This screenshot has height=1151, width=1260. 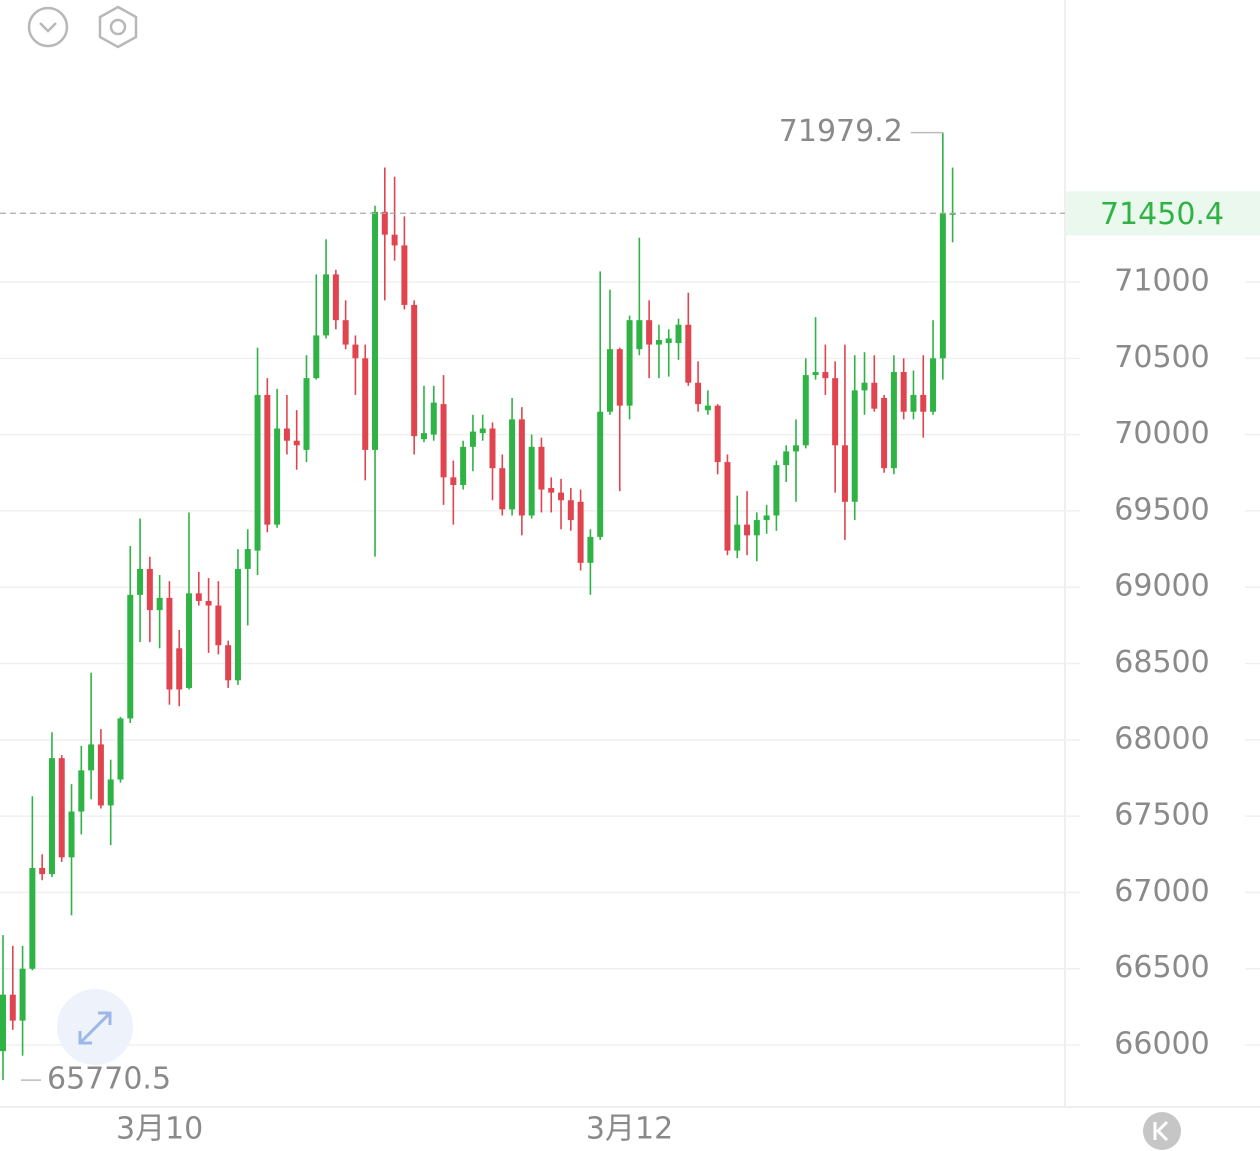 What do you see at coordinates (1161, 815) in the screenshot?
I see `y-tick-label: 67500` at bounding box center [1161, 815].